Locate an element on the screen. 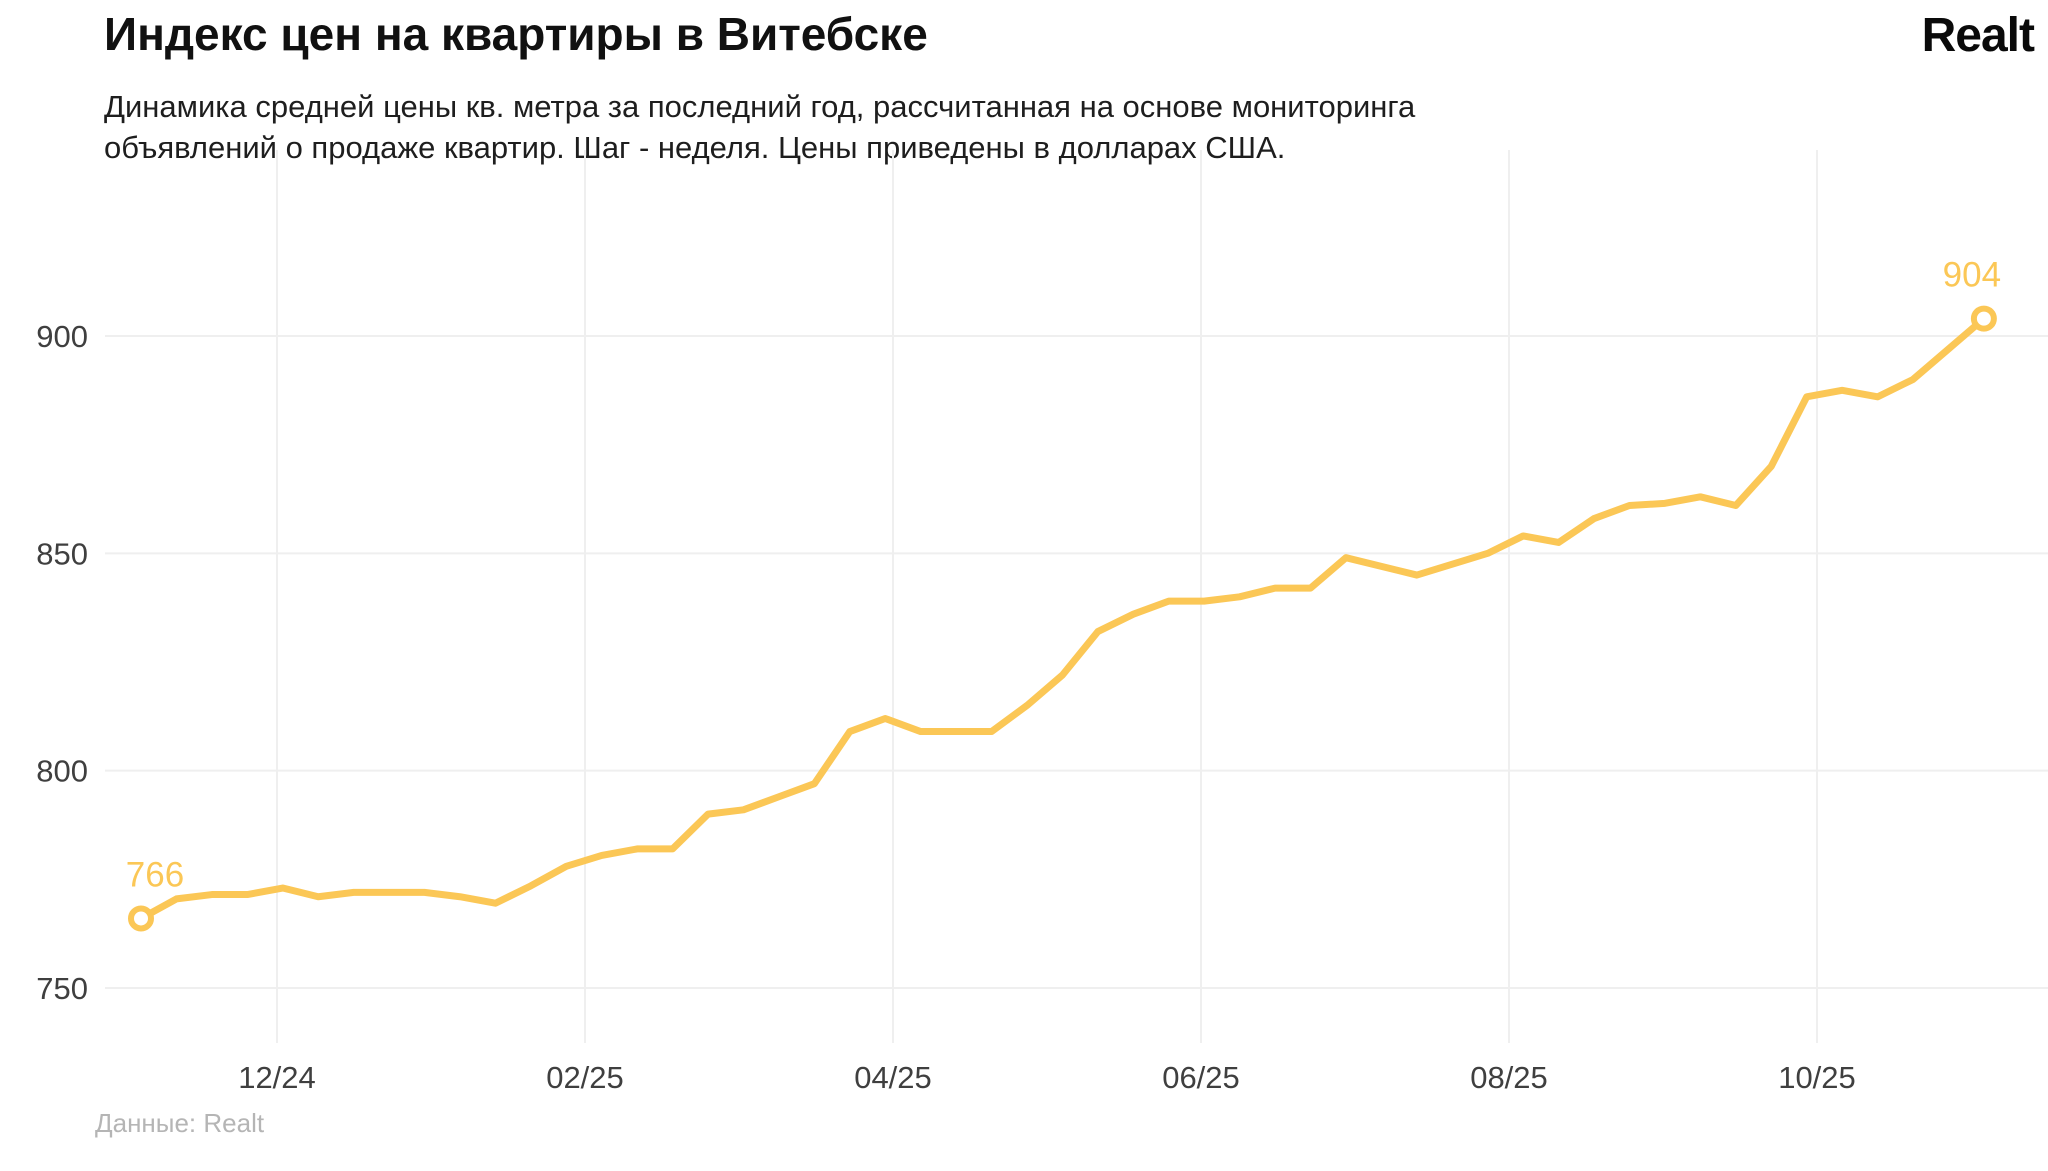  y-tick-label-850: 850 is located at coordinates (62, 553).